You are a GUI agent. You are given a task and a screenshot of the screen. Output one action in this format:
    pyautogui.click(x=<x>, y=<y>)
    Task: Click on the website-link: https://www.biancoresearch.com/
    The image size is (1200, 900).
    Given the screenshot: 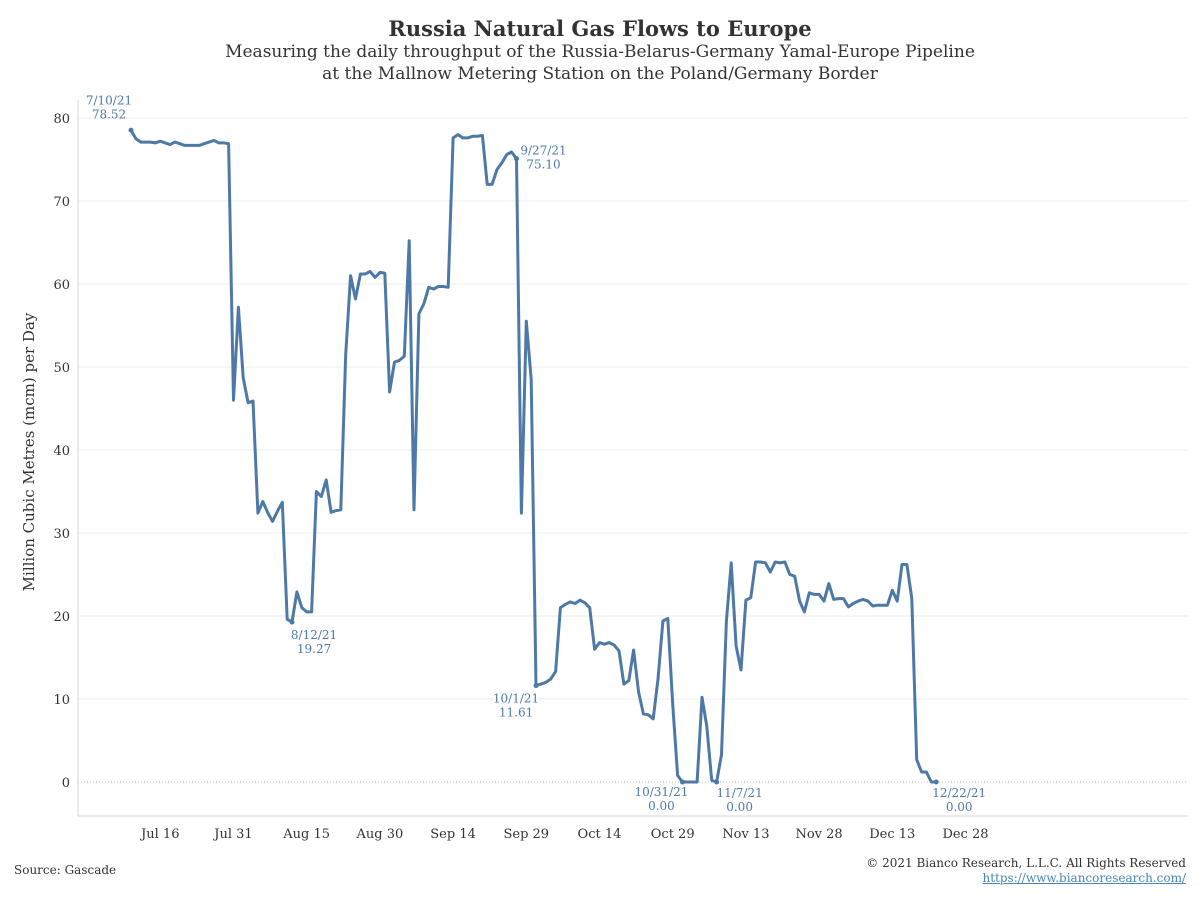 What is the action you would take?
    pyautogui.click(x=1084, y=878)
    